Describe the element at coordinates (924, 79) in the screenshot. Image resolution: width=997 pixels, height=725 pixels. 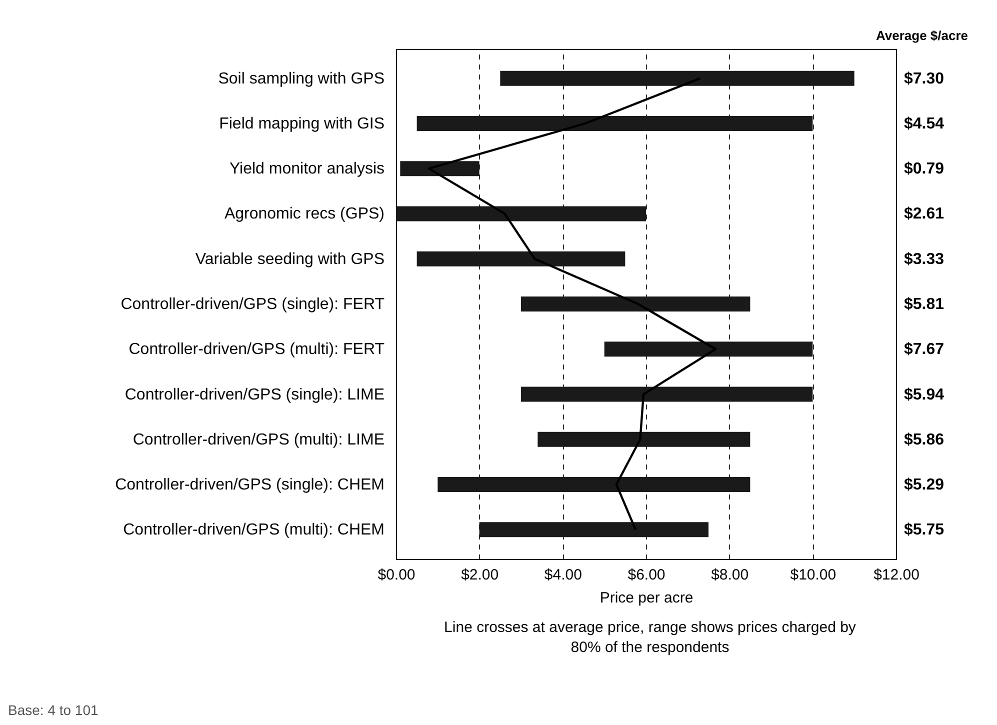
I see `data-label: $7.30` at that location.